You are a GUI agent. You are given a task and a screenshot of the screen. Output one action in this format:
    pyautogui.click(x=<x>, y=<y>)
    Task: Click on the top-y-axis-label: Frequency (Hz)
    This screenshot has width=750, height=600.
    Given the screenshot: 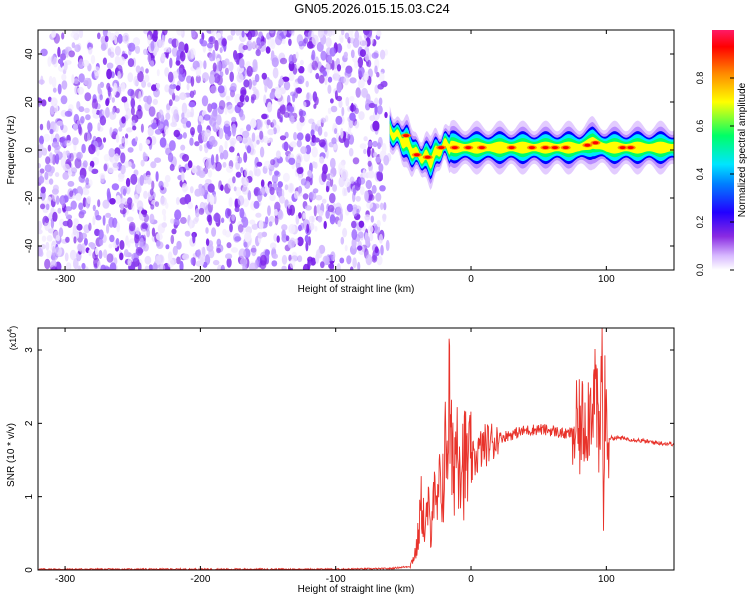 What is the action you would take?
    pyautogui.click(x=11, y=150)
    